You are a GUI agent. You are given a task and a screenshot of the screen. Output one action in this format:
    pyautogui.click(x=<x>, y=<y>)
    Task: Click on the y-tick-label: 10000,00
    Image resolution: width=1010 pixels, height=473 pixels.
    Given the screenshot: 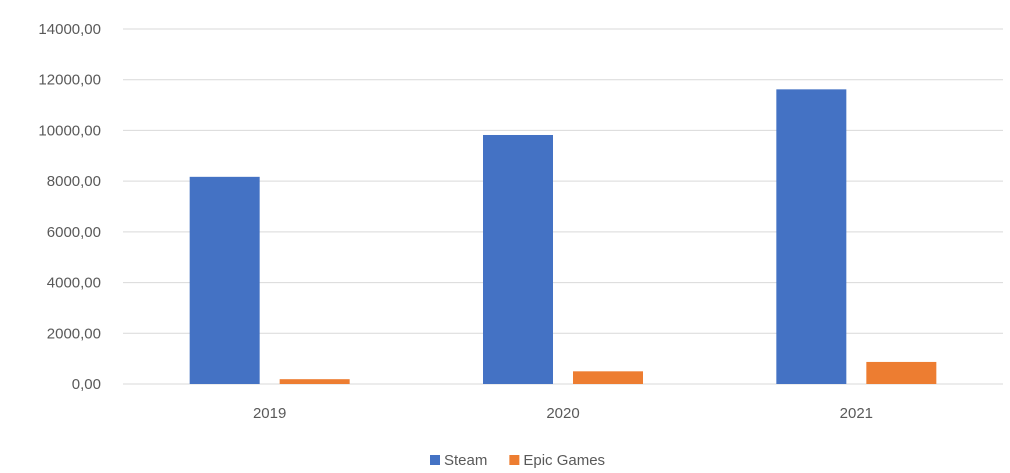 What is the action you would take?
    pyautogui.click(x=69, y=130)
    